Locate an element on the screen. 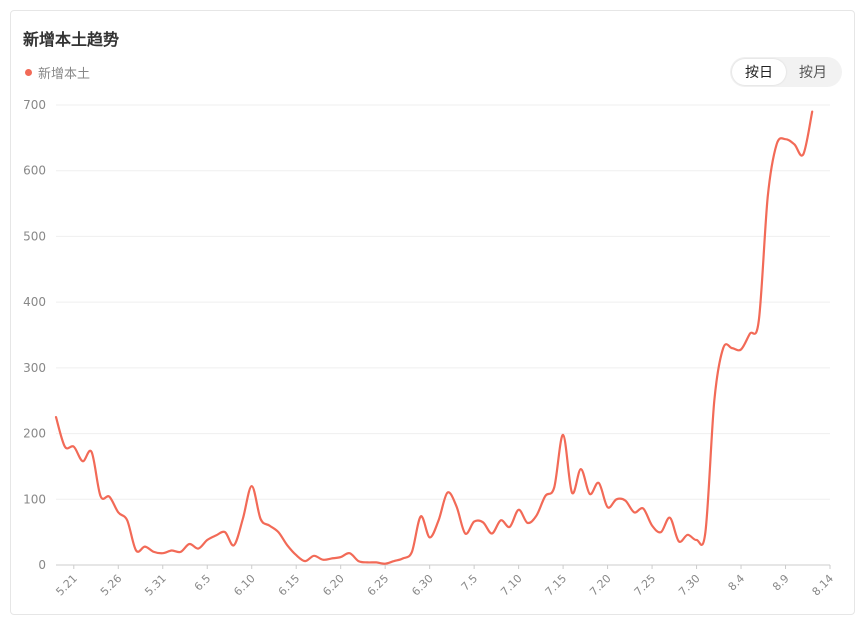  x-tick-label: 7.10 is located at coordinates (511, 585).